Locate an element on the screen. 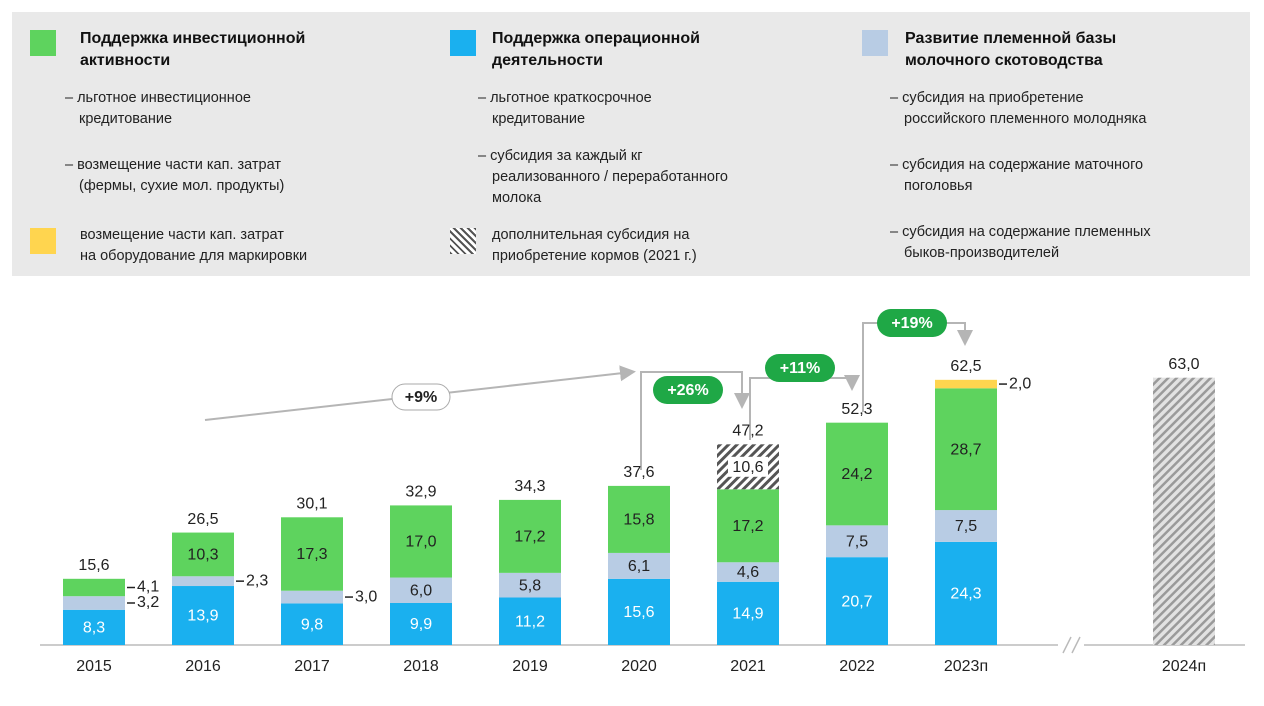 This screenshot has width=1264, height=706. x-tick-label: 2018 is located at coordinates (421, 666).